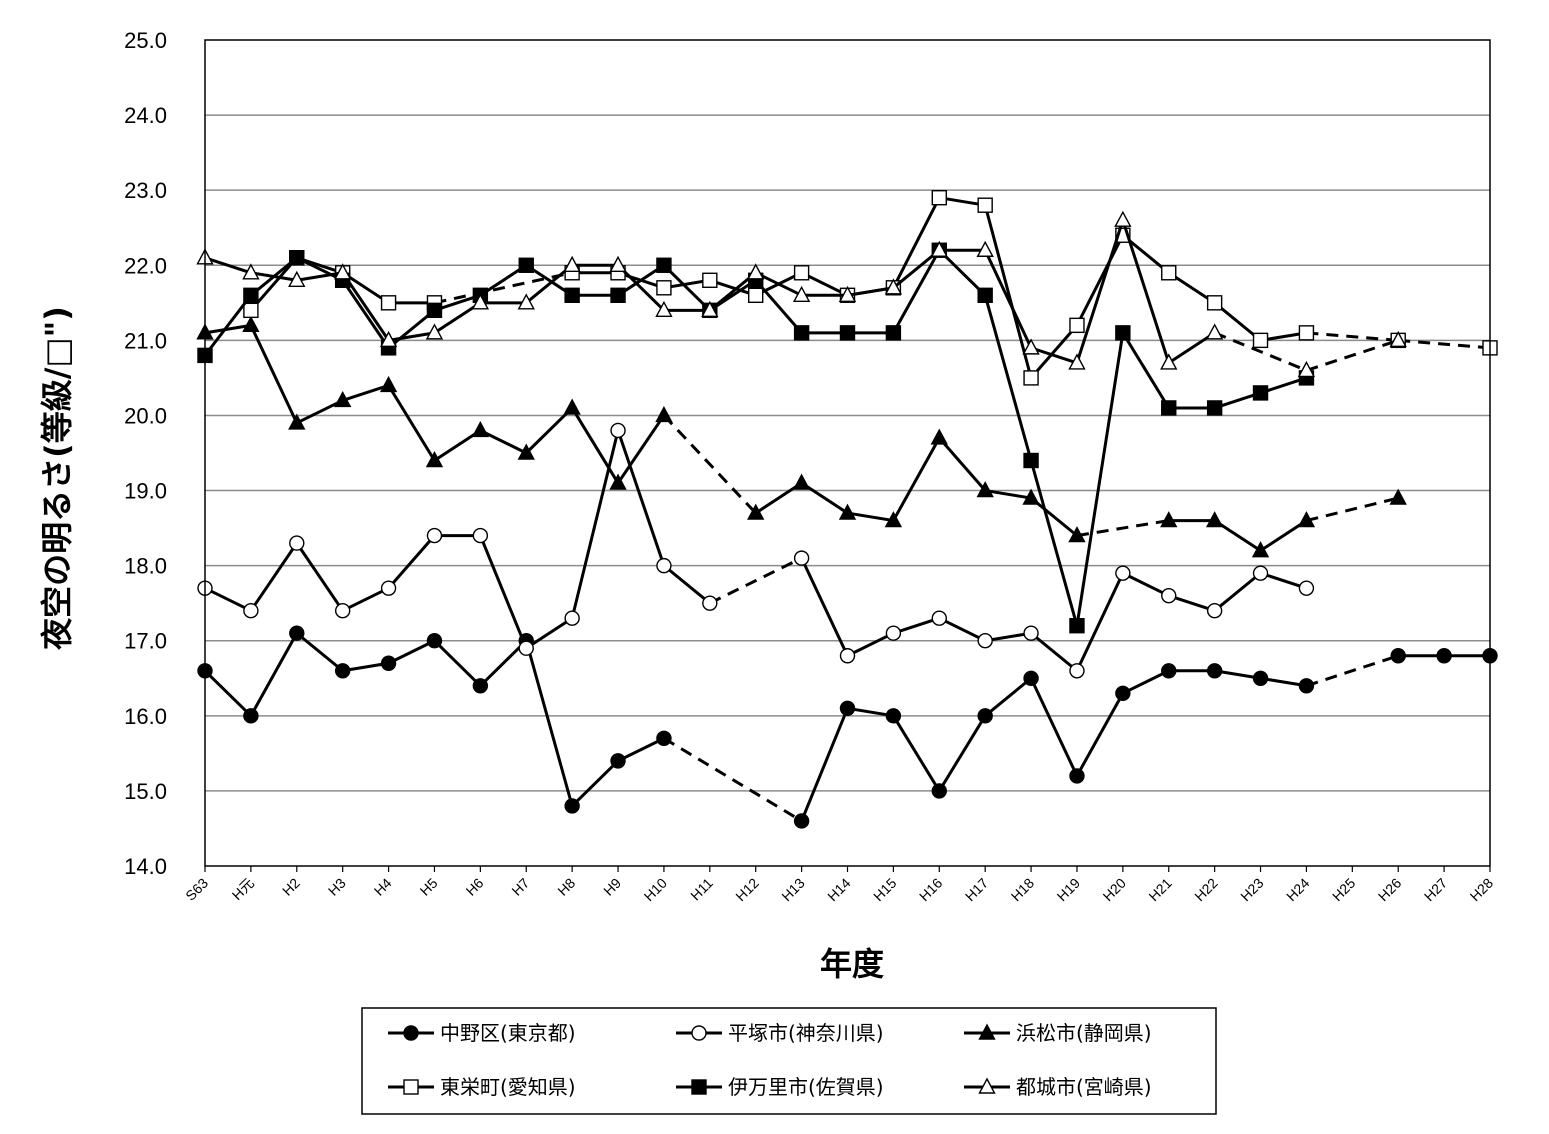 This screenshot has height=1134, width=1549. Describe the element at coordinates (789, 1061) in the screenshot. I see `legend-box` at that location.